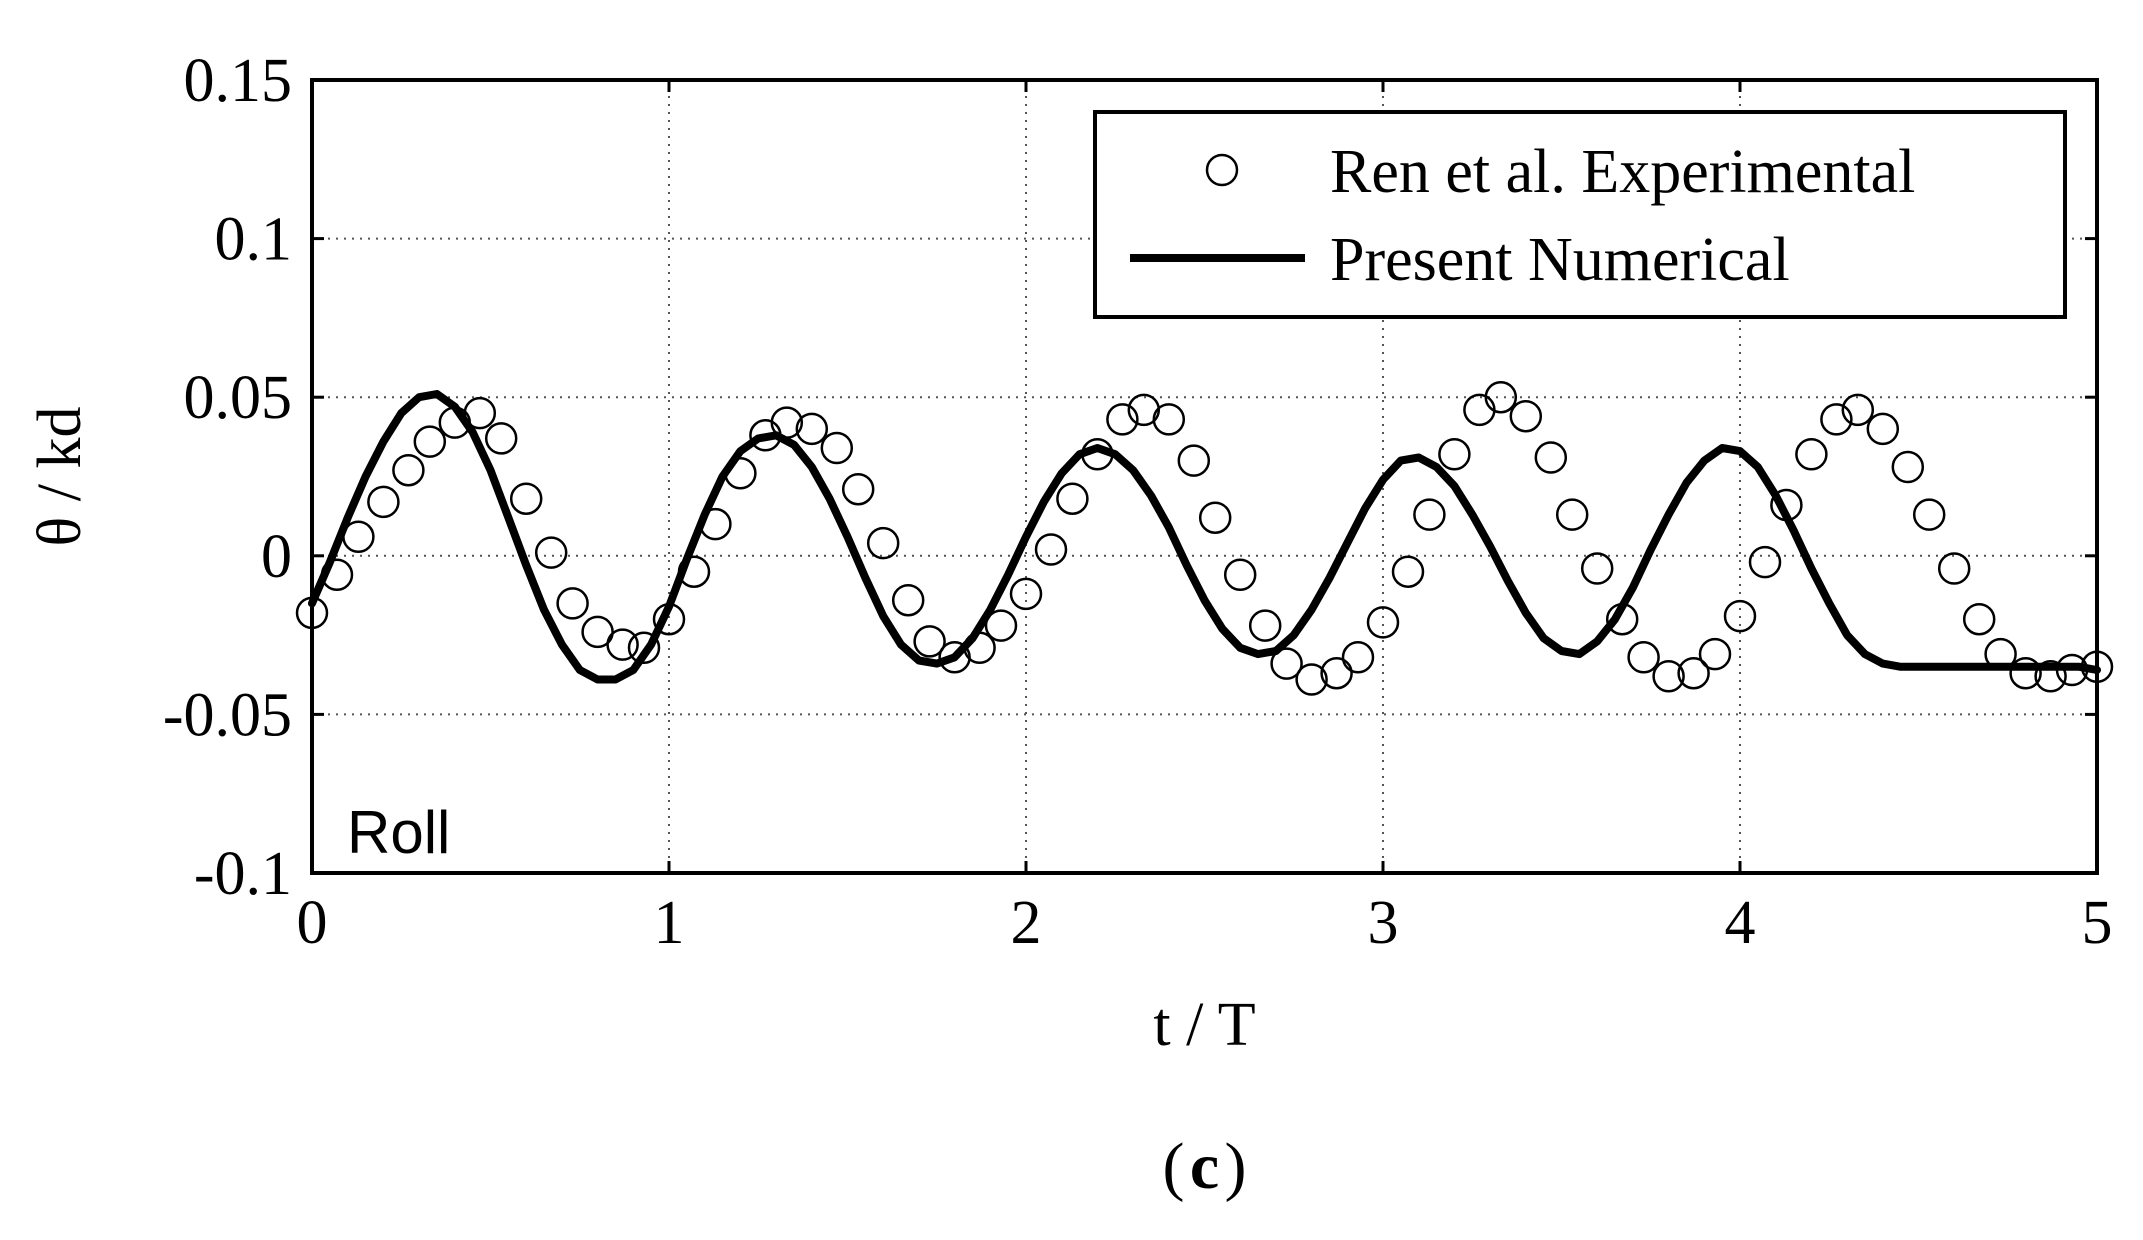 This screenshot has width=2143, height=1240. I want to click on legend-marker-experimental, so click(1222, 170).